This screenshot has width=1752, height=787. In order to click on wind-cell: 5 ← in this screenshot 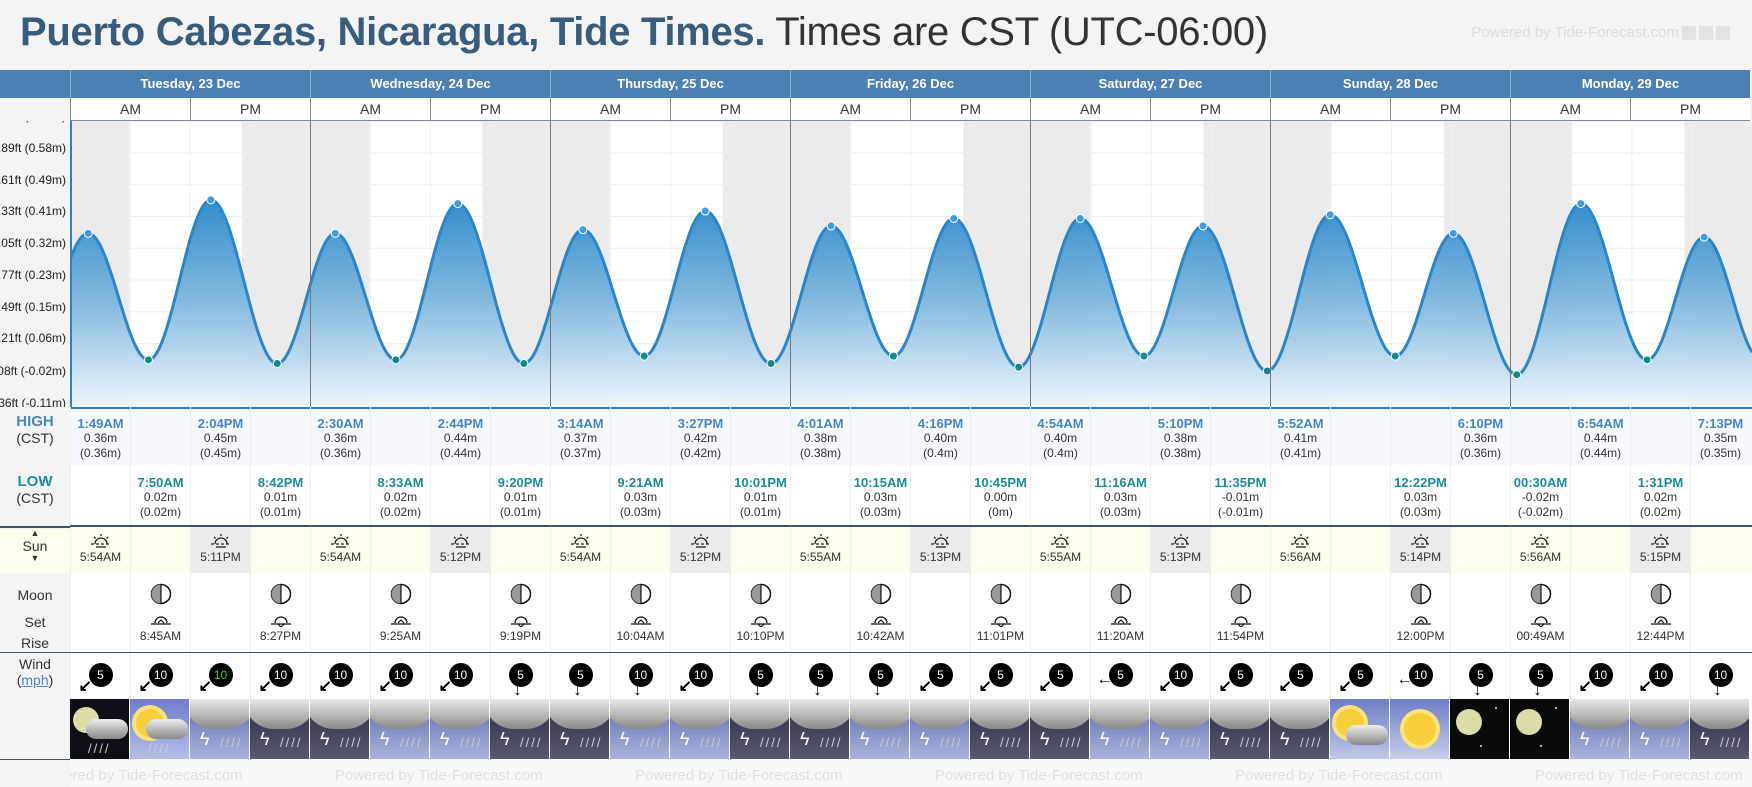, I will do `click(1120, 676)`.